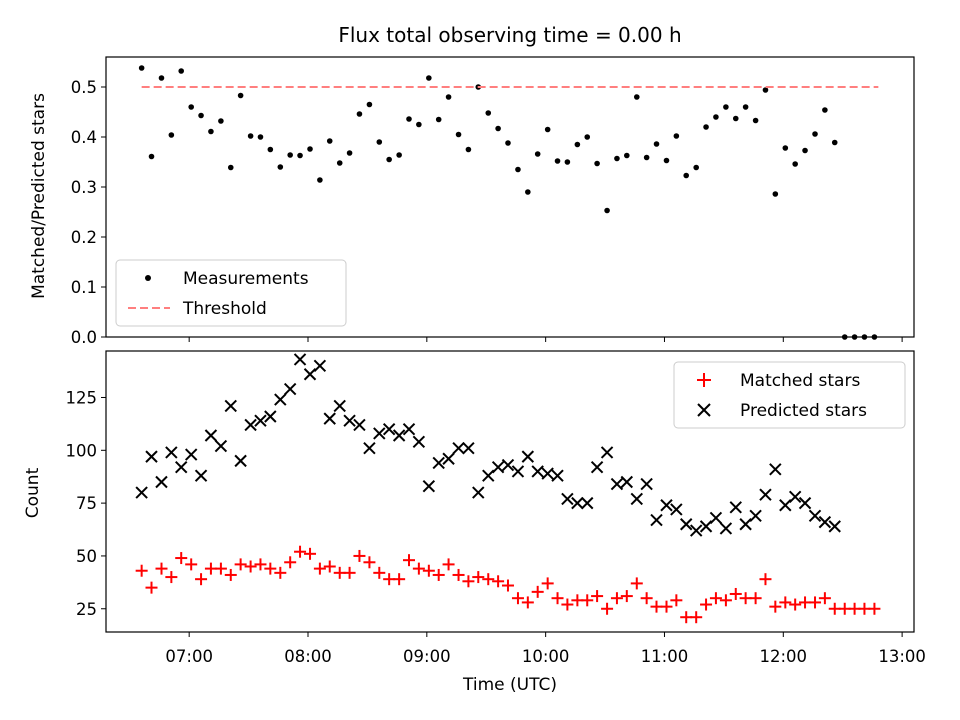 This screenshot has height=720, width=960. Describe the element at coordinates (800, 381) in the screenshot. I see `legend-matched-label: Matched stars` at that location.